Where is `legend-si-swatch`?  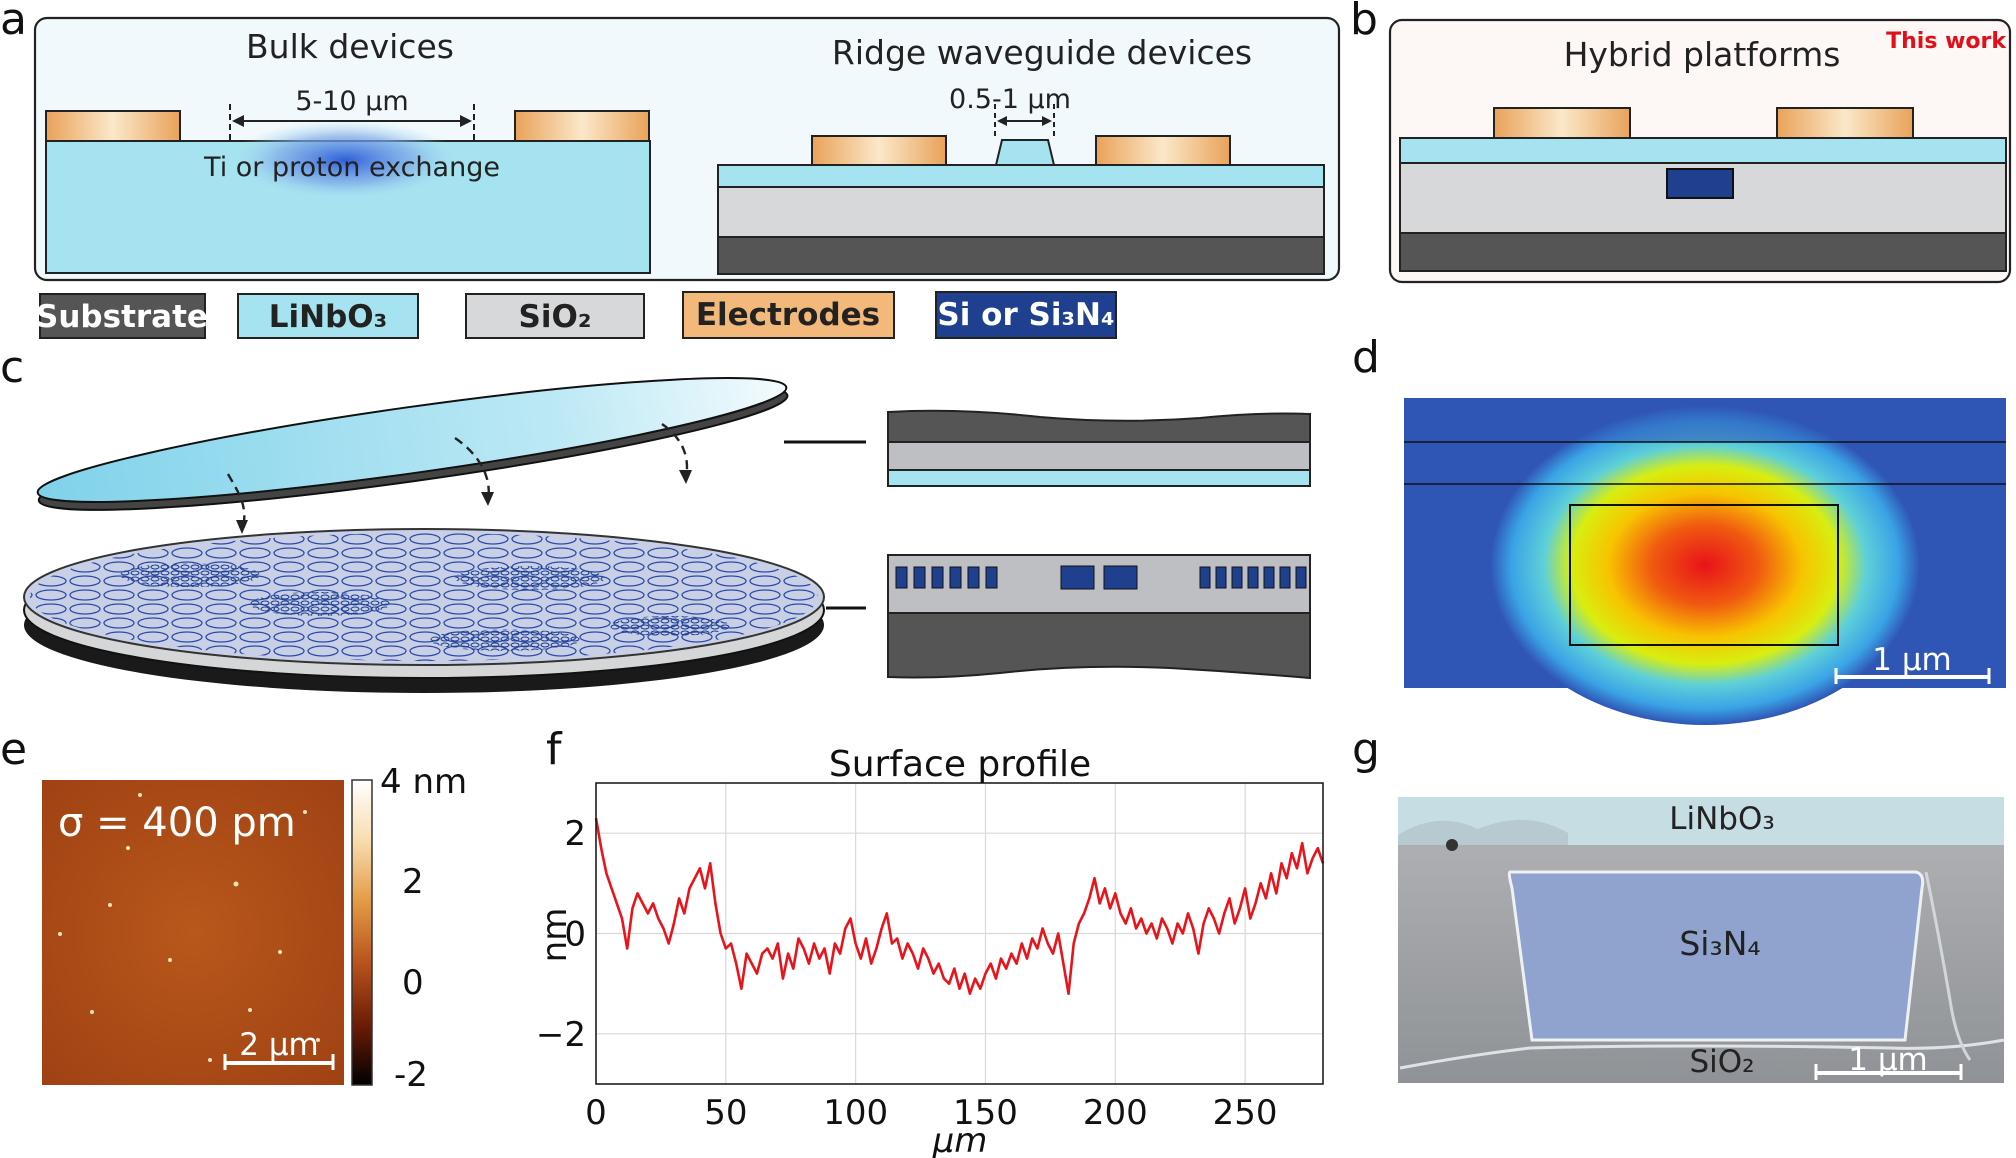 legend-si-swatch is located at coordinates (1026, 315).